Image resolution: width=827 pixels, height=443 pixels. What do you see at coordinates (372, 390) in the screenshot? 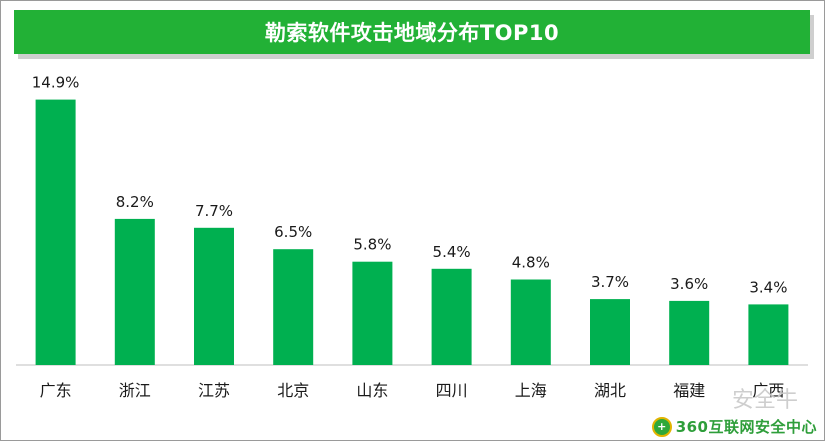
I see `category-label-4: 山东` at bounding box center [372, 390].